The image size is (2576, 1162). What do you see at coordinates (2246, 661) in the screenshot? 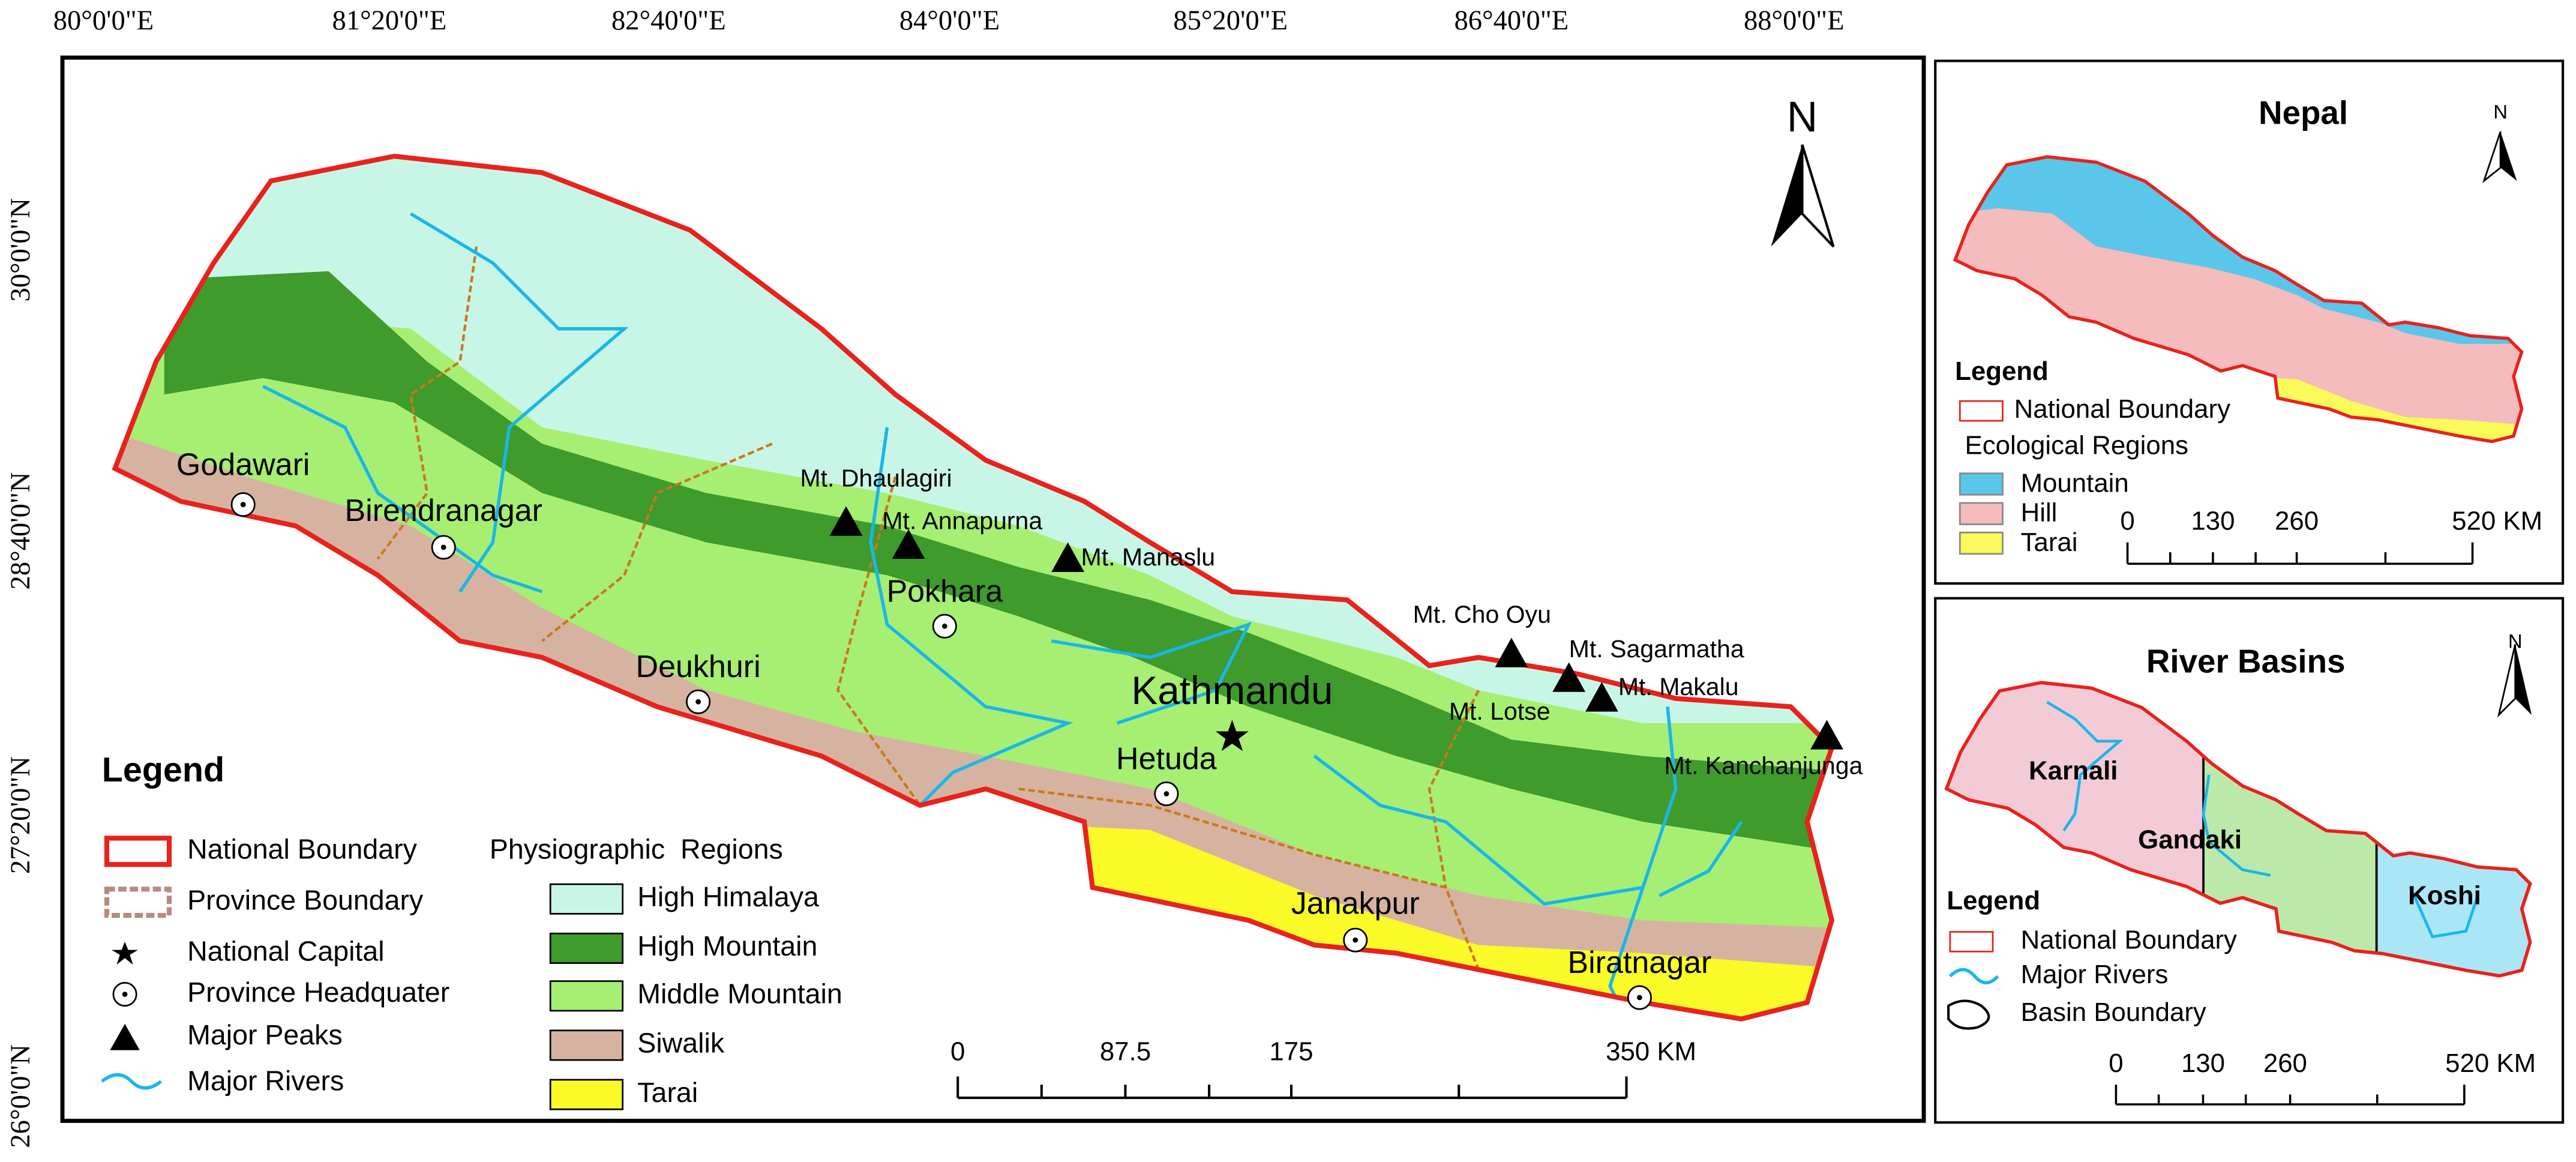
I see `inset-title: River Basins` at bounding box center [2246, 661].